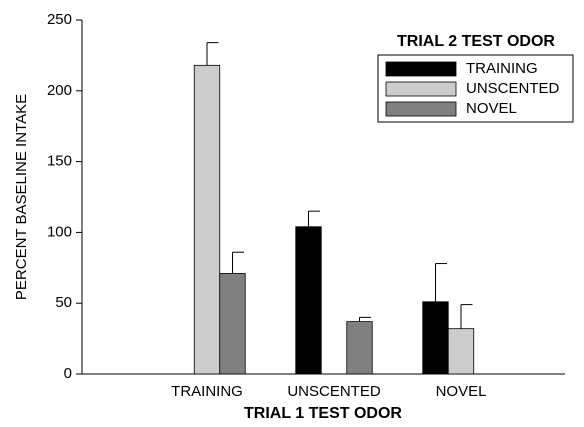  Describe the element at coordinates (334, 391) in the screenshot. I see `x-tick-label: UNSCENTED` at that location.